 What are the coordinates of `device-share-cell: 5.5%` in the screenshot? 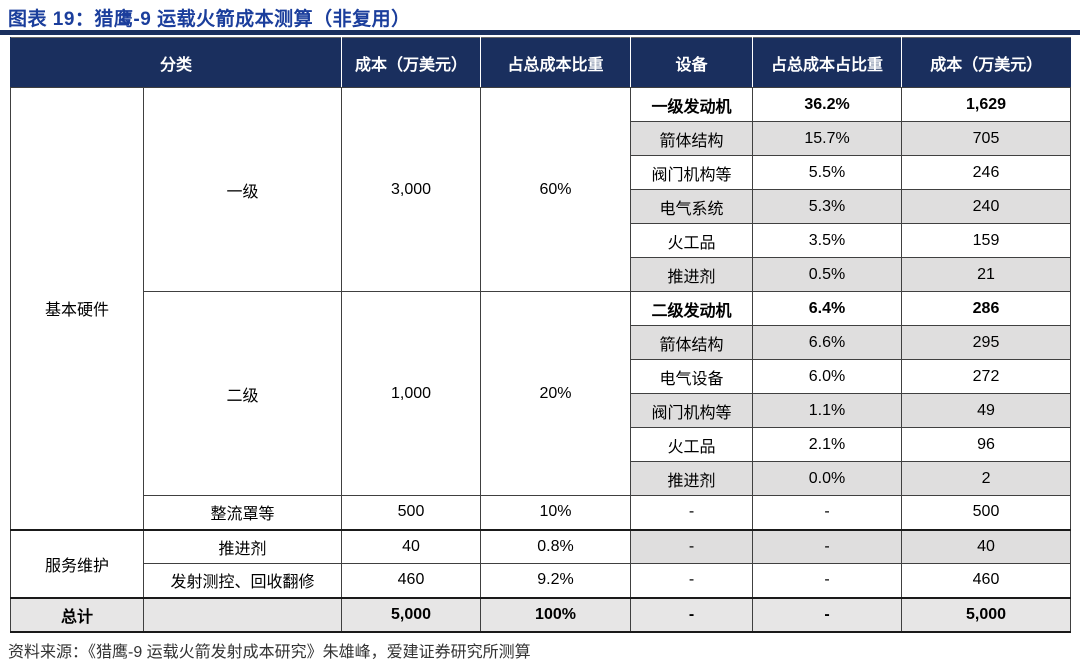 It's located at (827, 172).